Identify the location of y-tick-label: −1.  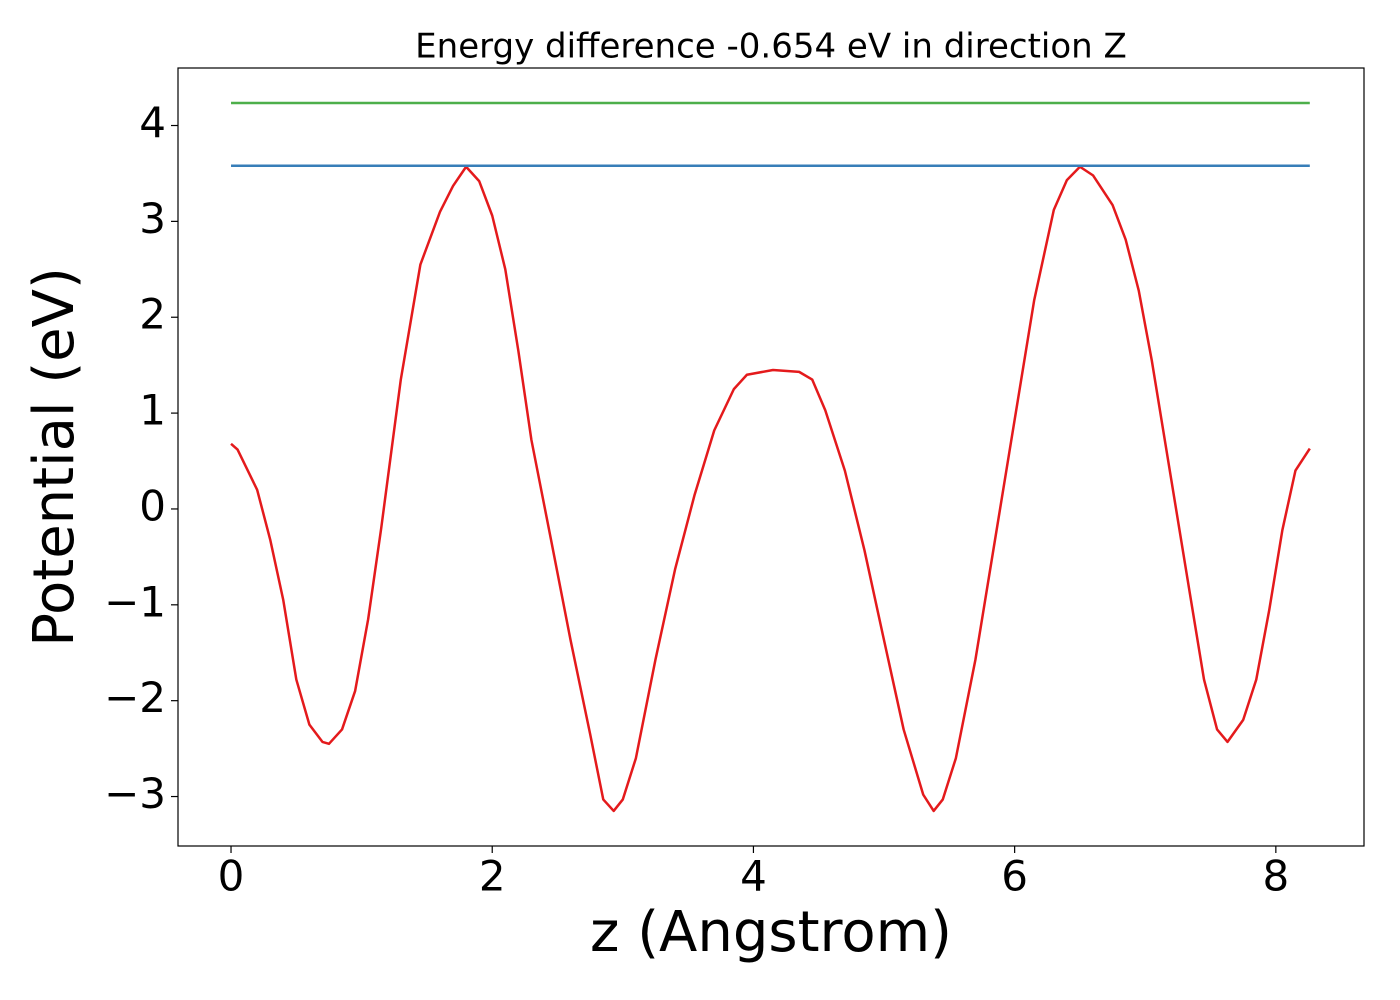
(135, 601).